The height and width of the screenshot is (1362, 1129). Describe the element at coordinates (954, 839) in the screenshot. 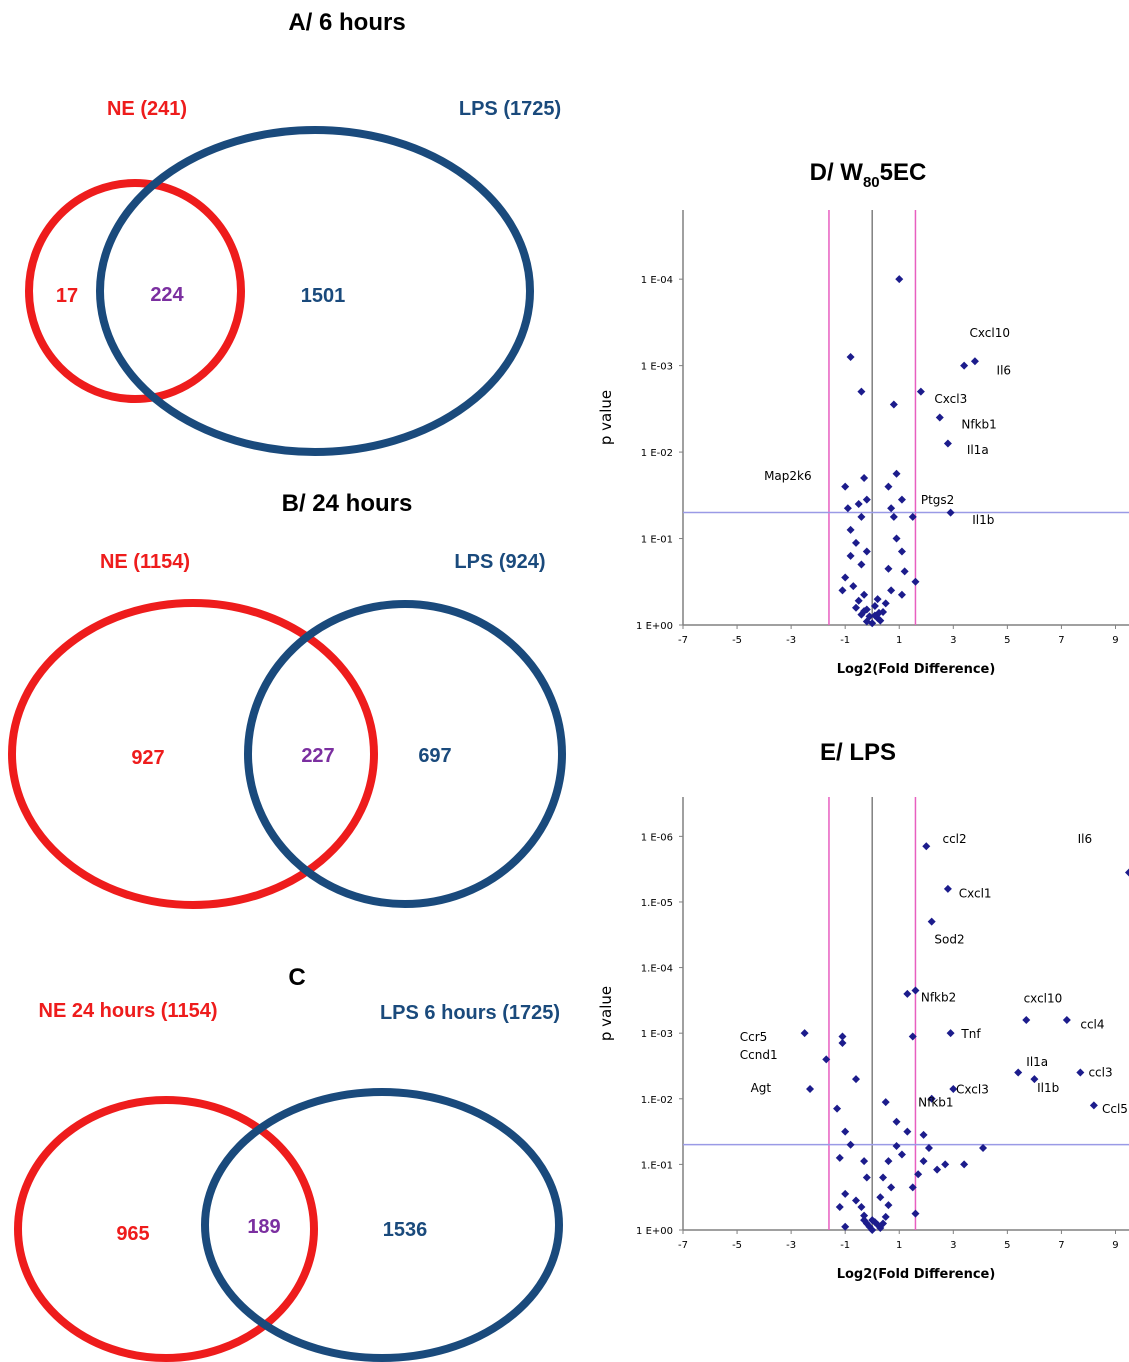

I see `plot-e-gene-label: ccl2` at that location.